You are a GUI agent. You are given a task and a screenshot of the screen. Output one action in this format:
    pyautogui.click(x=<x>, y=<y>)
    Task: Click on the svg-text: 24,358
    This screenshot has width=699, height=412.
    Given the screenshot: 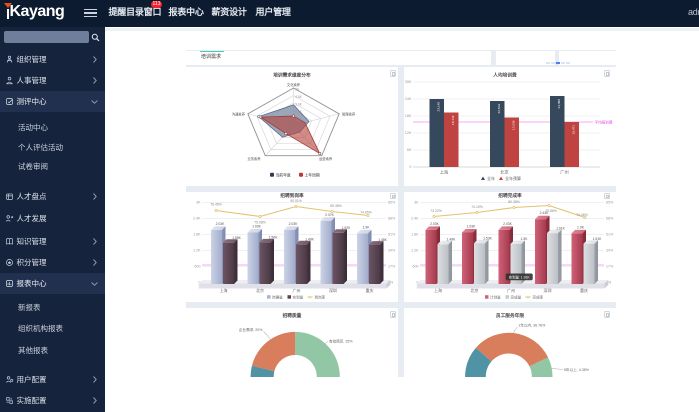 What is the action you would take?
    pyautogui.click(x=559, y=103)
    